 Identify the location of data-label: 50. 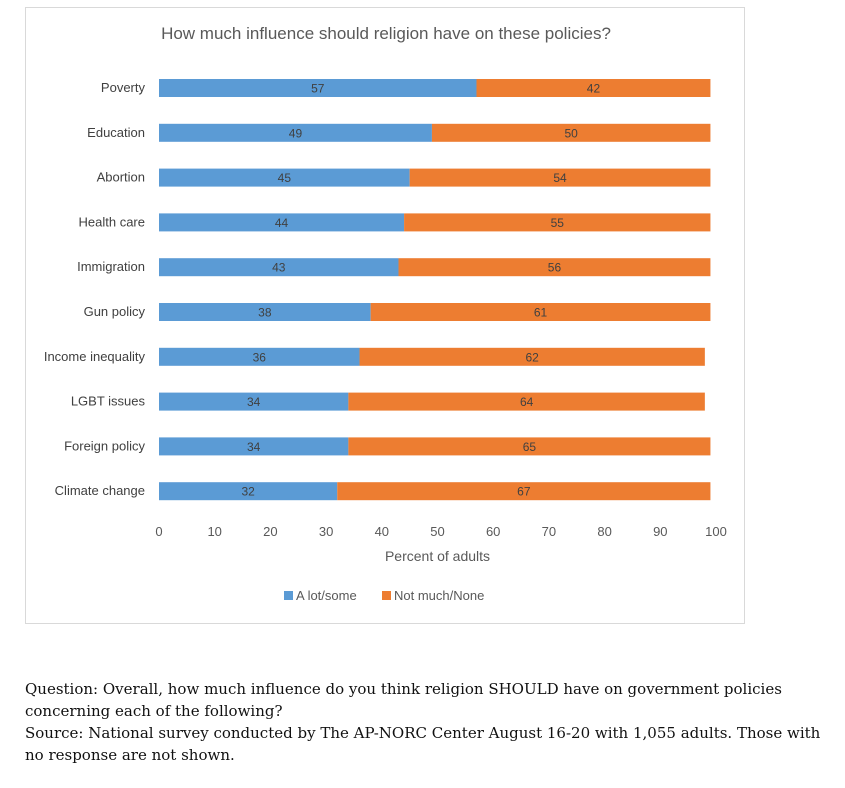
(572, 133).